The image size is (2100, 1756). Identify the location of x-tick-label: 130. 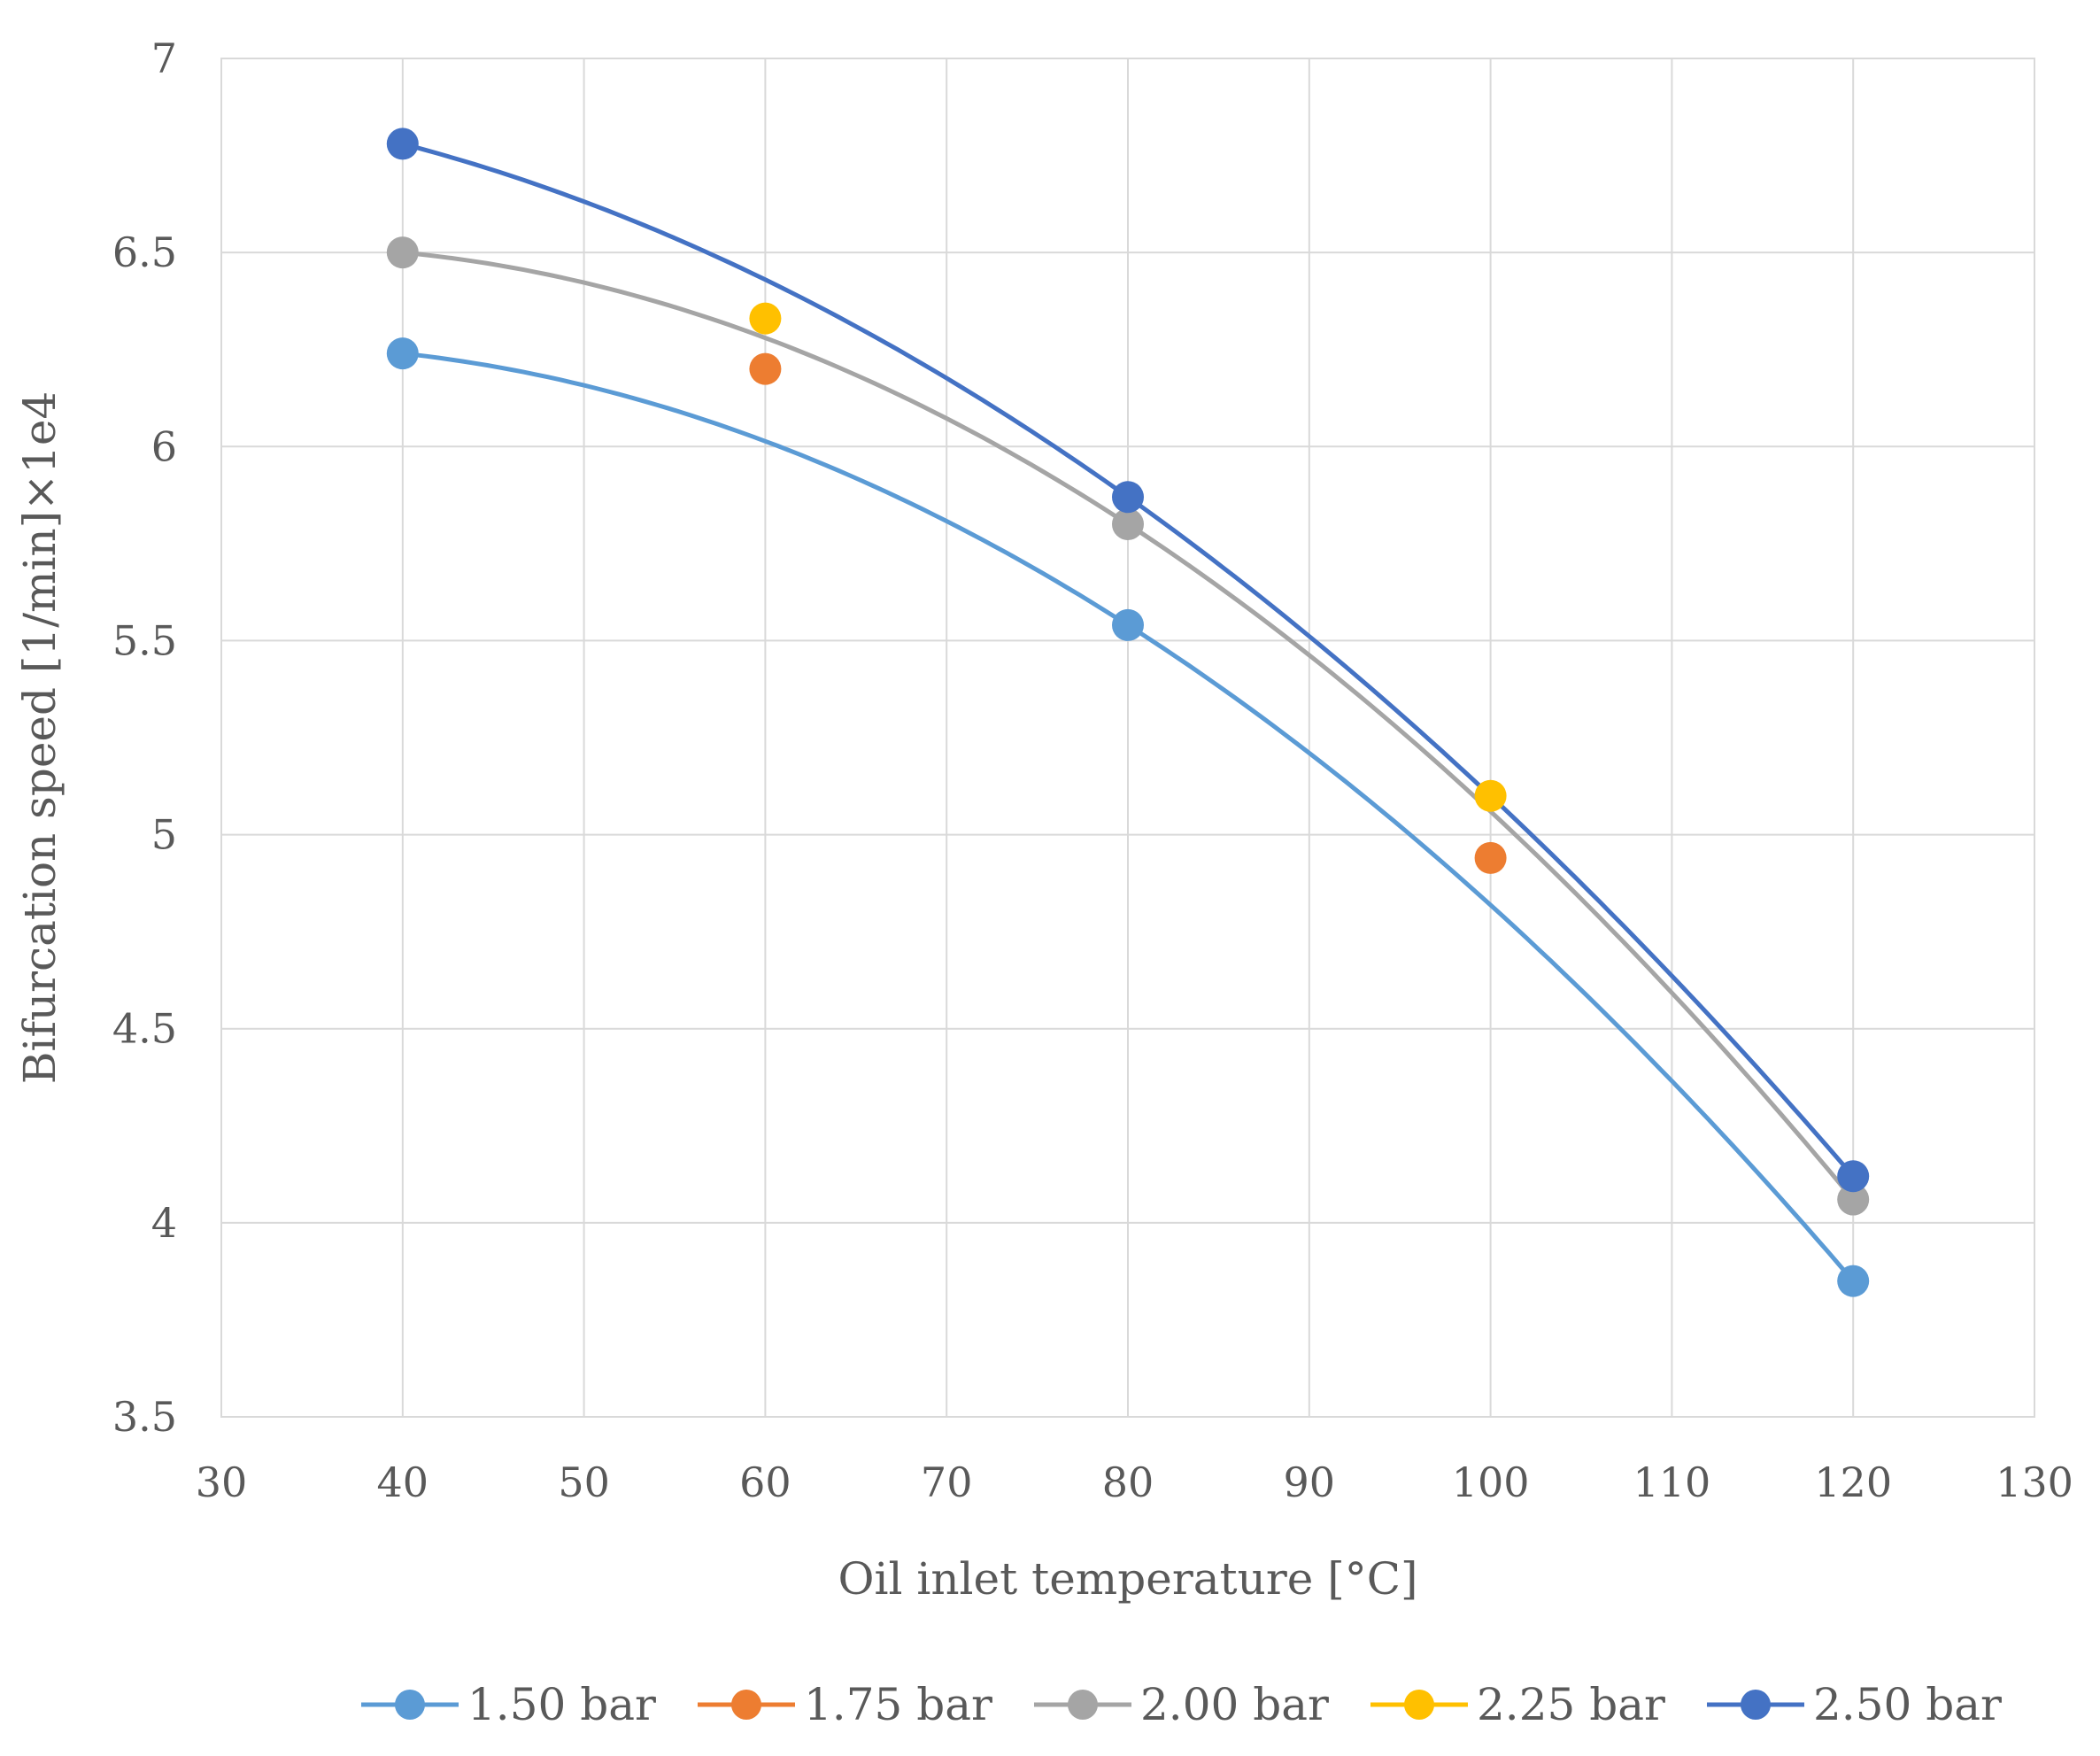
(2035, 1482).